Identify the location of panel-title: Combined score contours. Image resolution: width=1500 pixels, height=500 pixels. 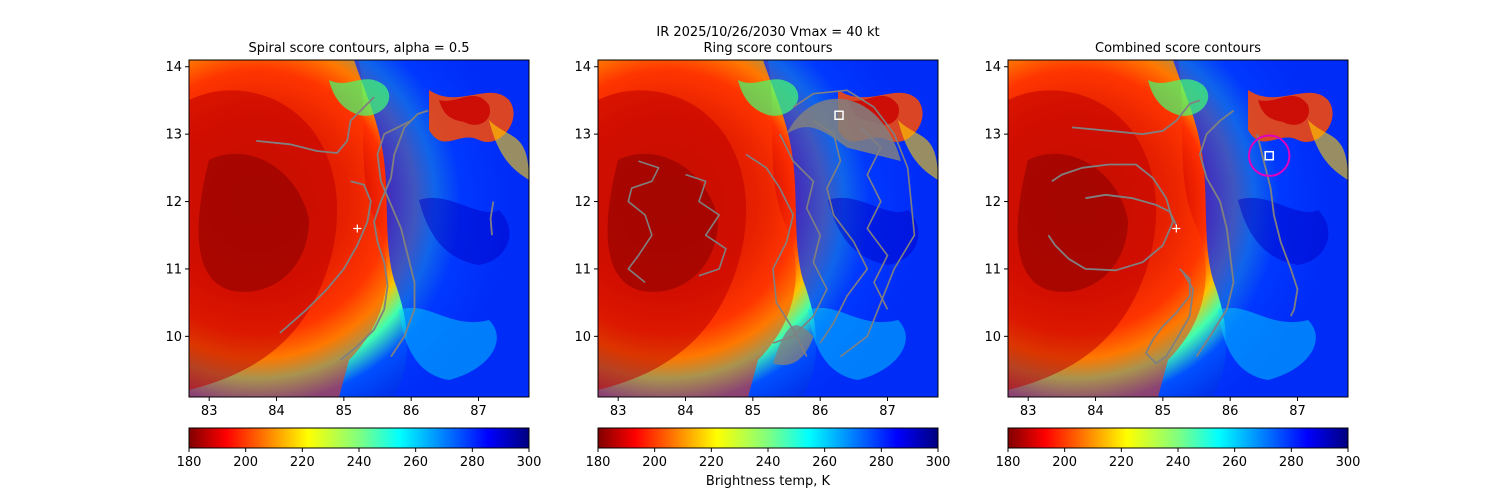
(1178, 48).